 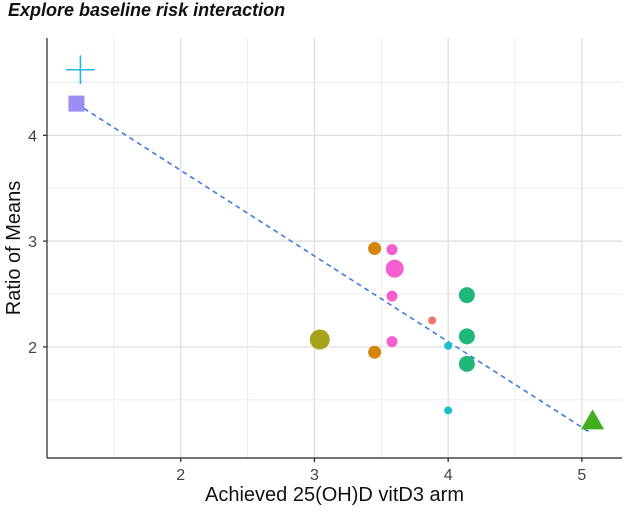 What do you see at coordinates (180, 475) in the screenshot?
I see `x-tick-label: 2` at bounding box center [180, 475].